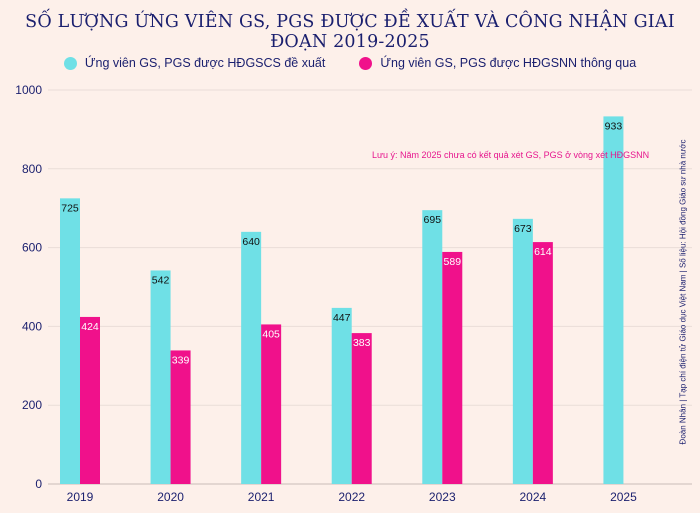 The image size is (700, 513). What do you see at coordinates (623, 497) in the screenshot?
I see `x-tick-label: 2025` at bounding box center [623, 497].